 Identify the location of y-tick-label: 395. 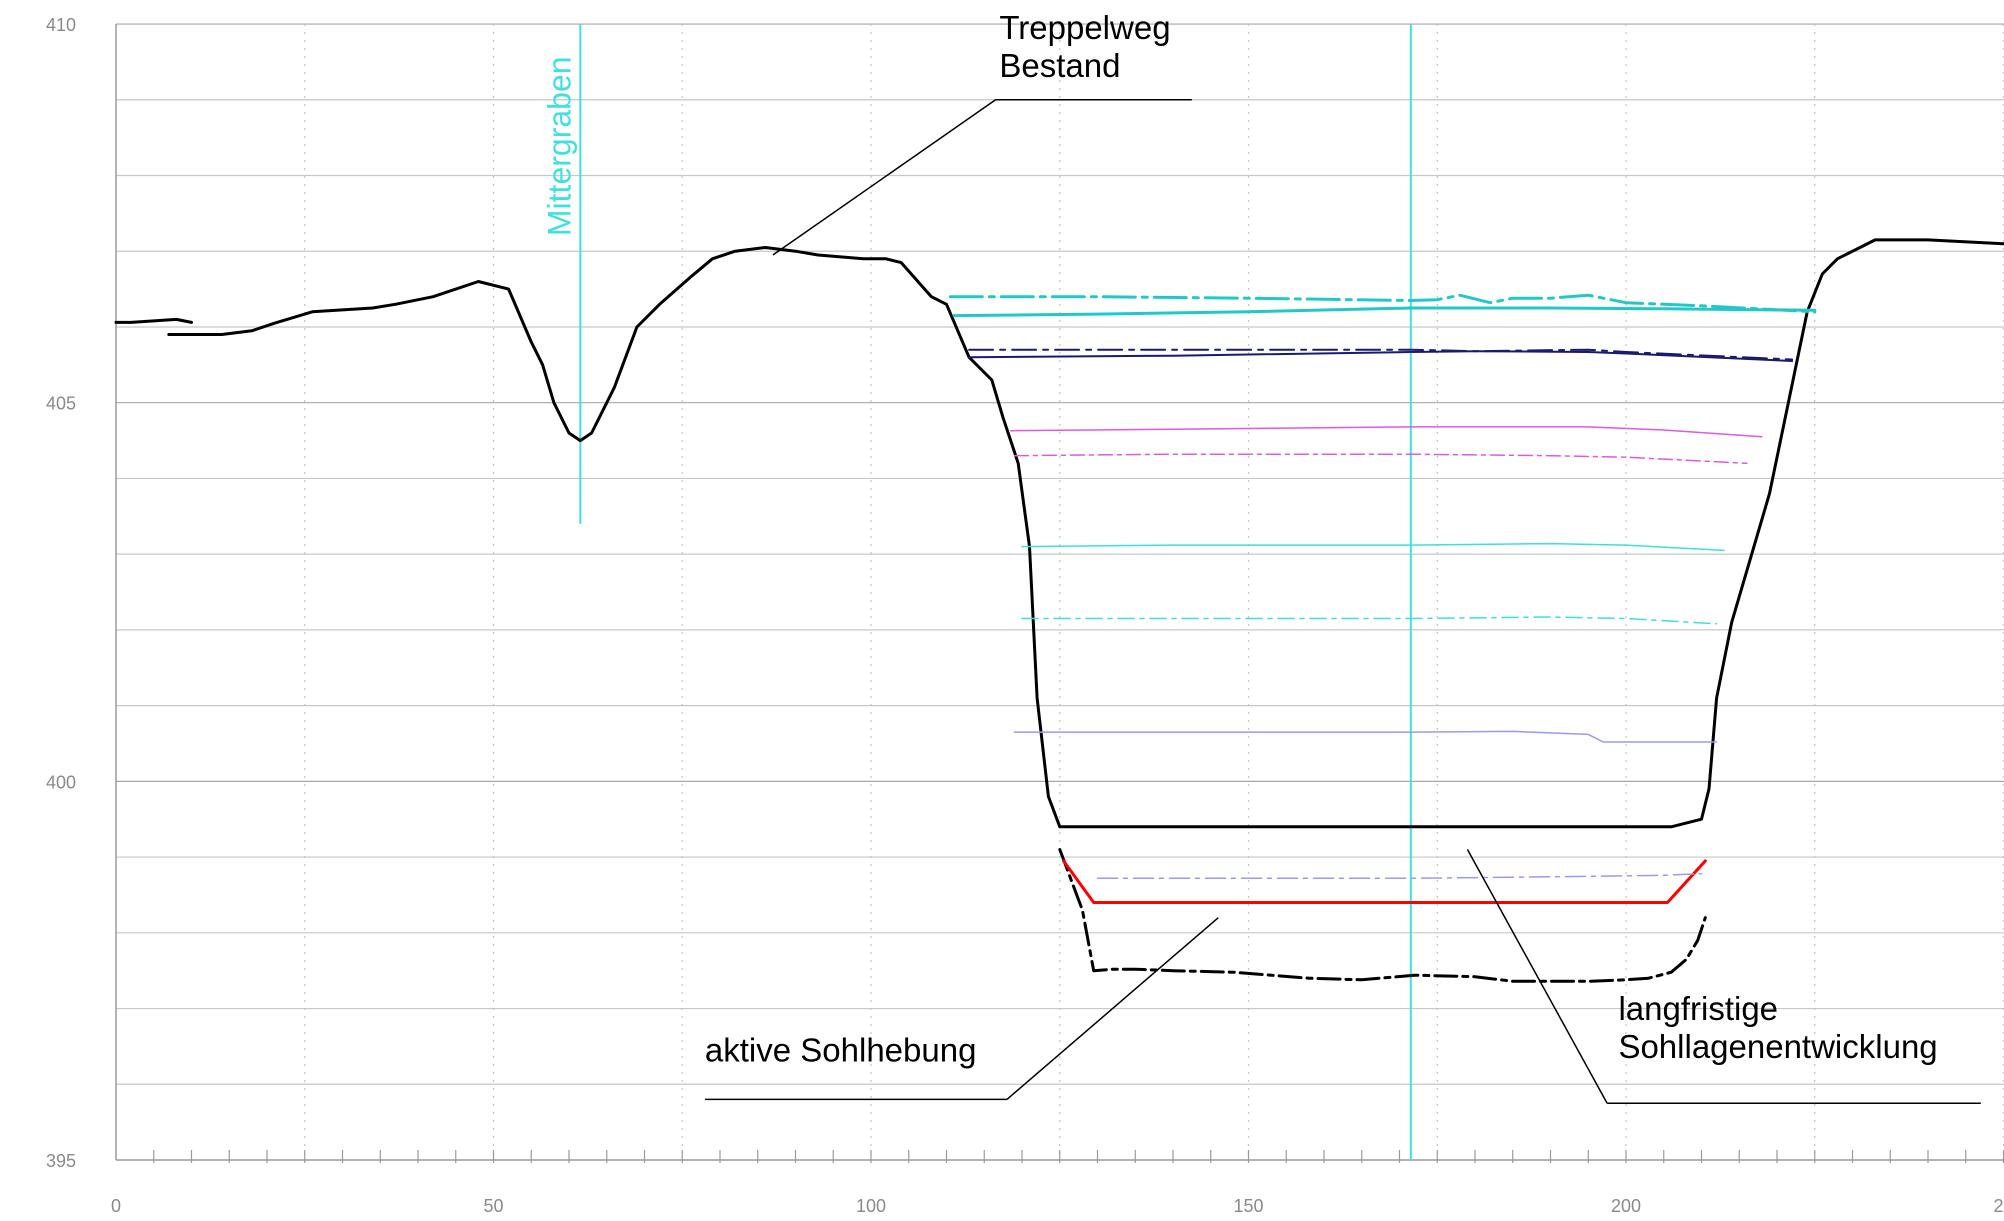
(61, 1161).